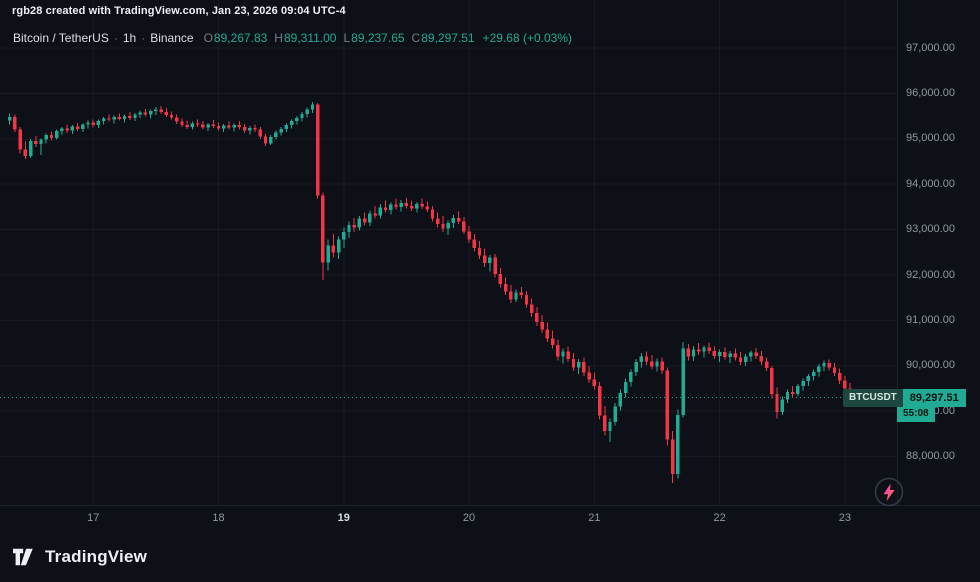 This screenshot has width=980, height=582. Describe the element at coordinates (469, 518) in the screenshot. I see `time-axis-label: 20` at that location.